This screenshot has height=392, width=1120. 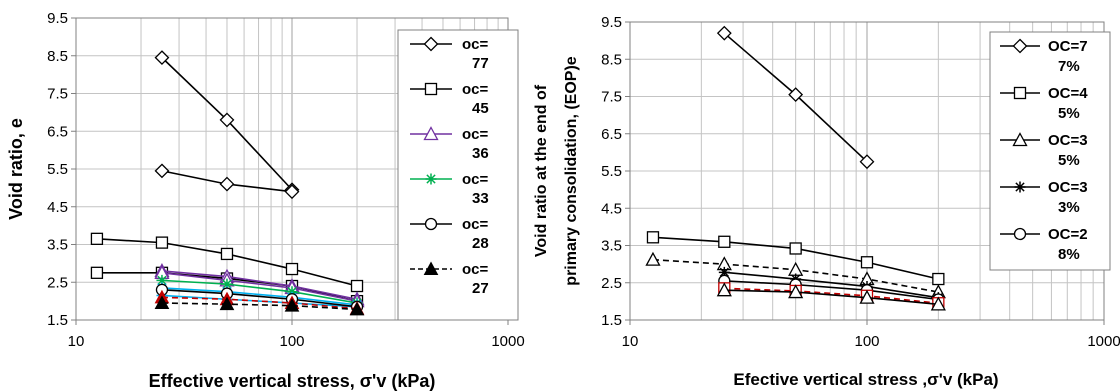 What do you see at coordinates (480, 108) in the screenshot?
I see `legend-label-cont: 45` at bounding box center [480, 108].